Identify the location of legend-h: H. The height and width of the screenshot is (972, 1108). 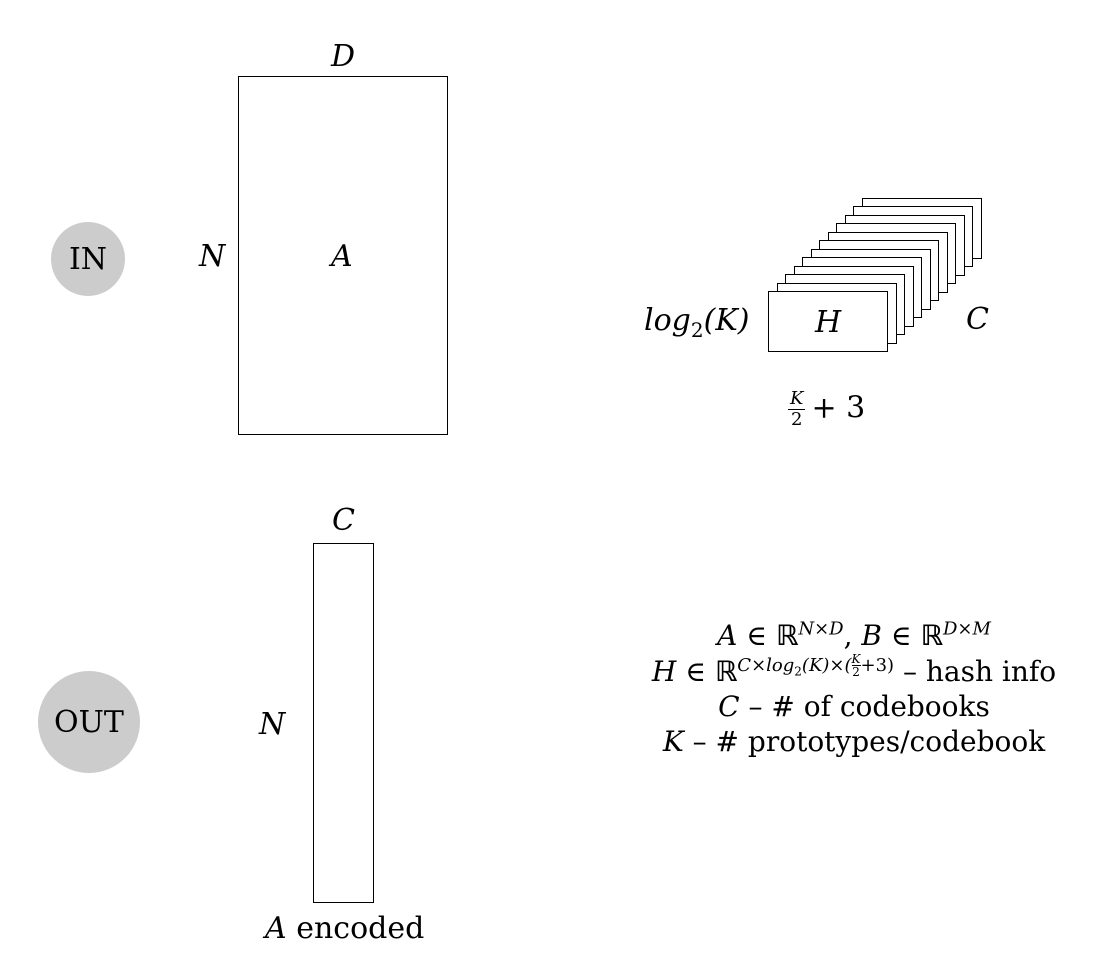
(664, 671).